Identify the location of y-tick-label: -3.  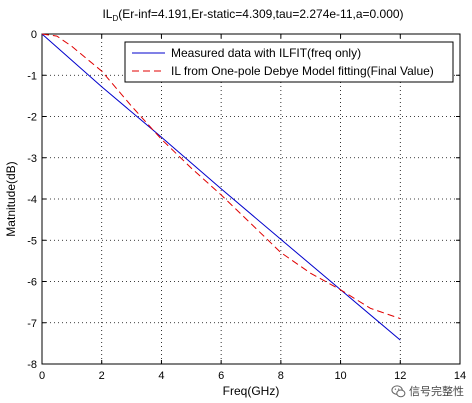
(32, 159).